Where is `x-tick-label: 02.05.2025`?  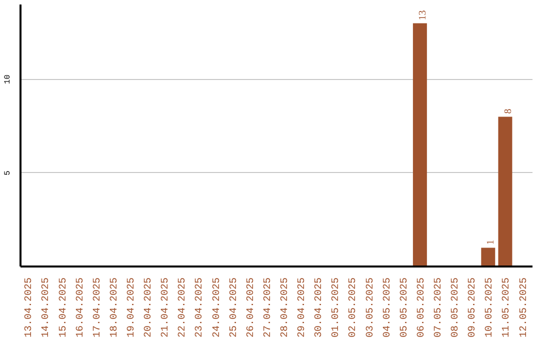
x-tick-label: 02.05.2025 is located at coordinates (354, 307).